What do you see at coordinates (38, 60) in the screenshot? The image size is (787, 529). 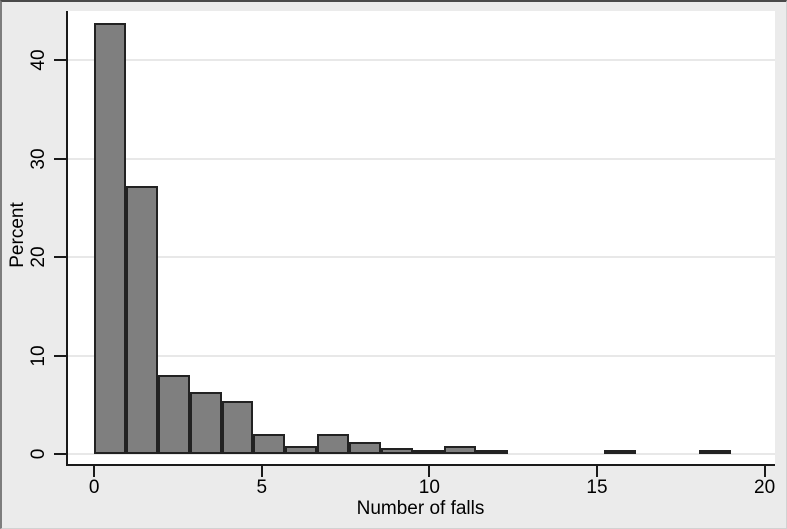 I see `y-tick-label: 40` at bounding box center [38, 60].